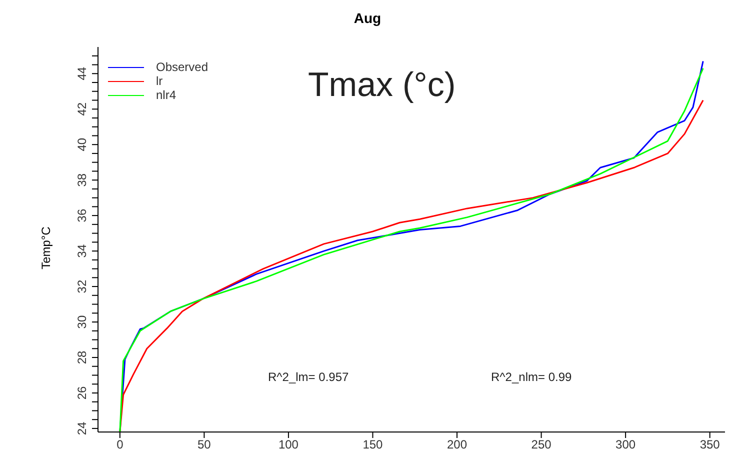 This screenshot has width=735, height=470. I want to click on annotation: Tmax (°c), so click(382, 85).